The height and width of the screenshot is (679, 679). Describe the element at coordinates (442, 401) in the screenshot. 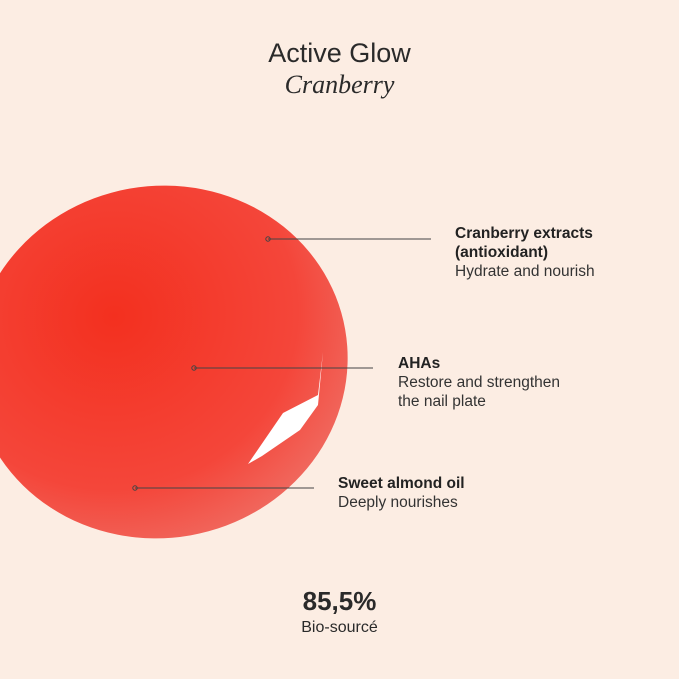

I see `ingredient-benefit: the nail plate` at that location.